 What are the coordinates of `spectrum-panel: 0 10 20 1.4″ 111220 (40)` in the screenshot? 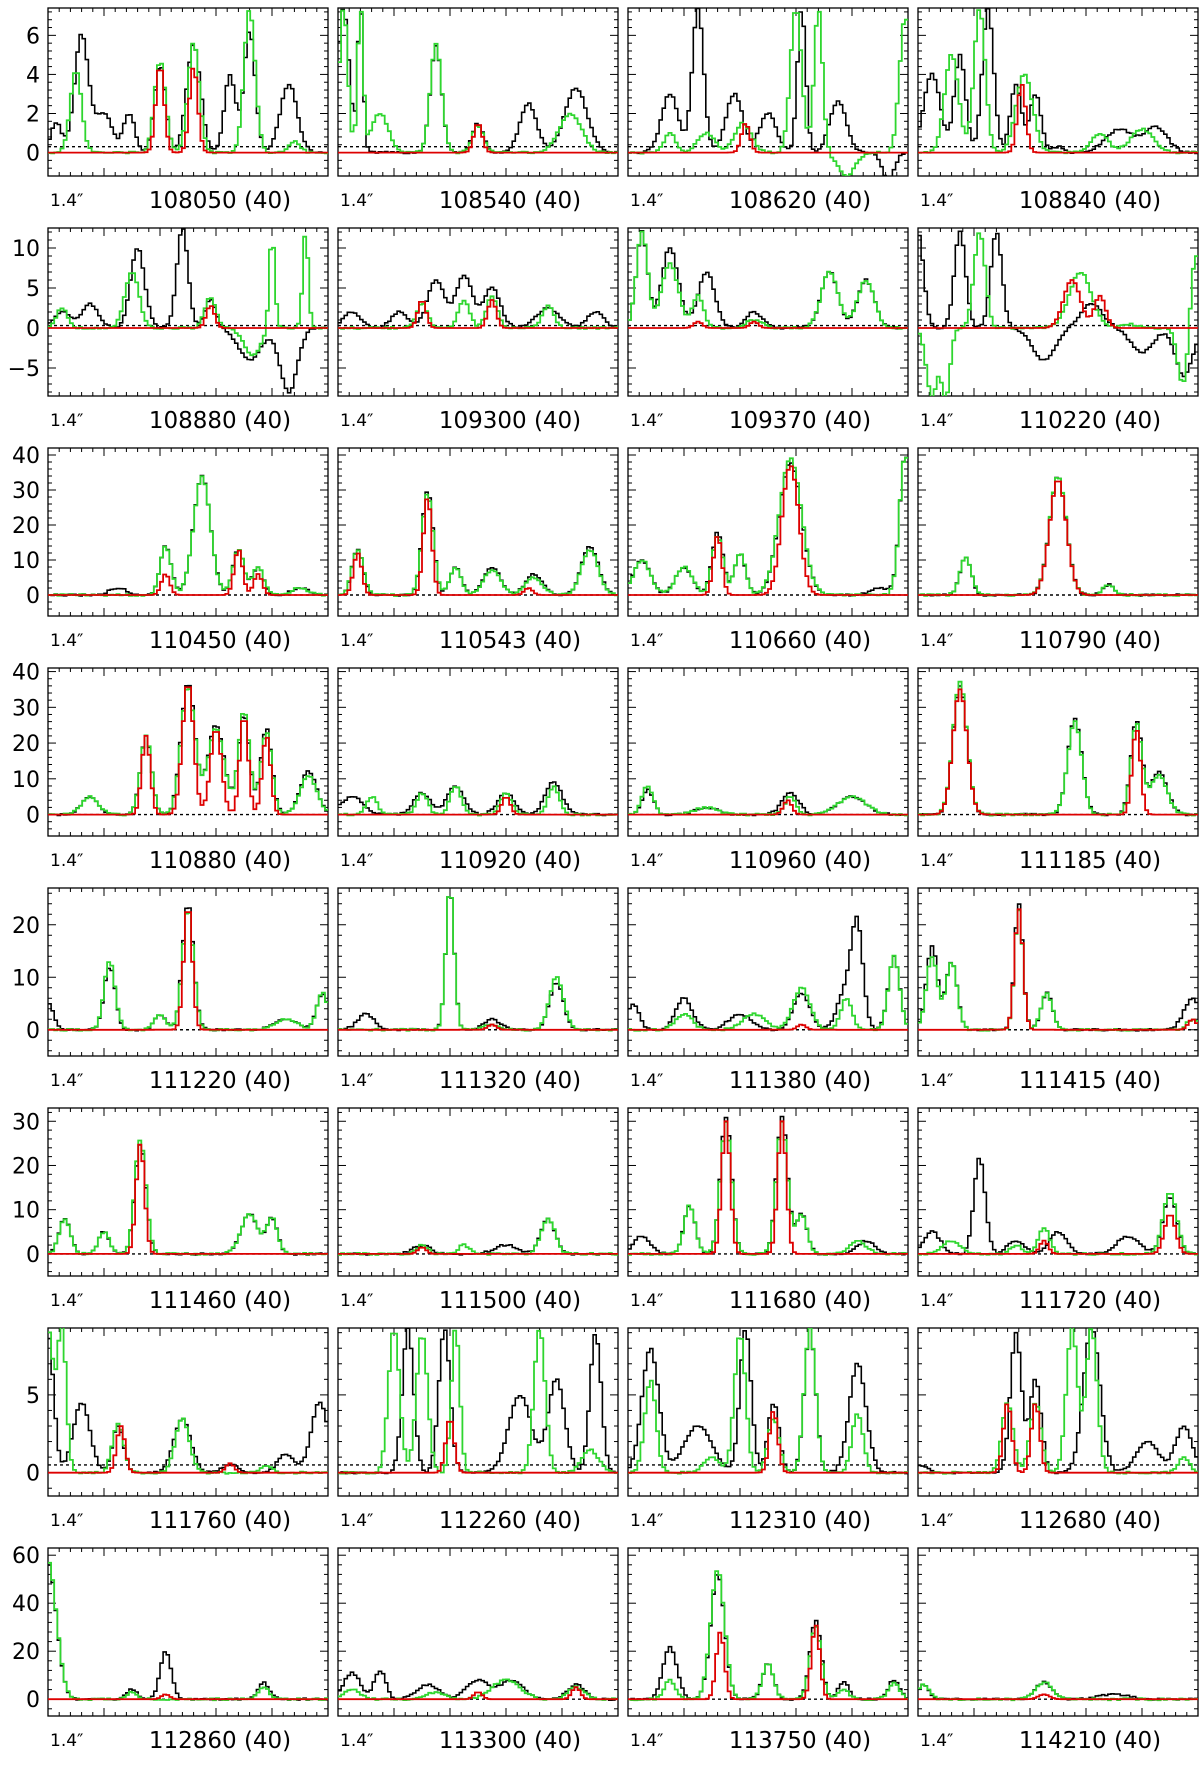 It's located at (170, 990).